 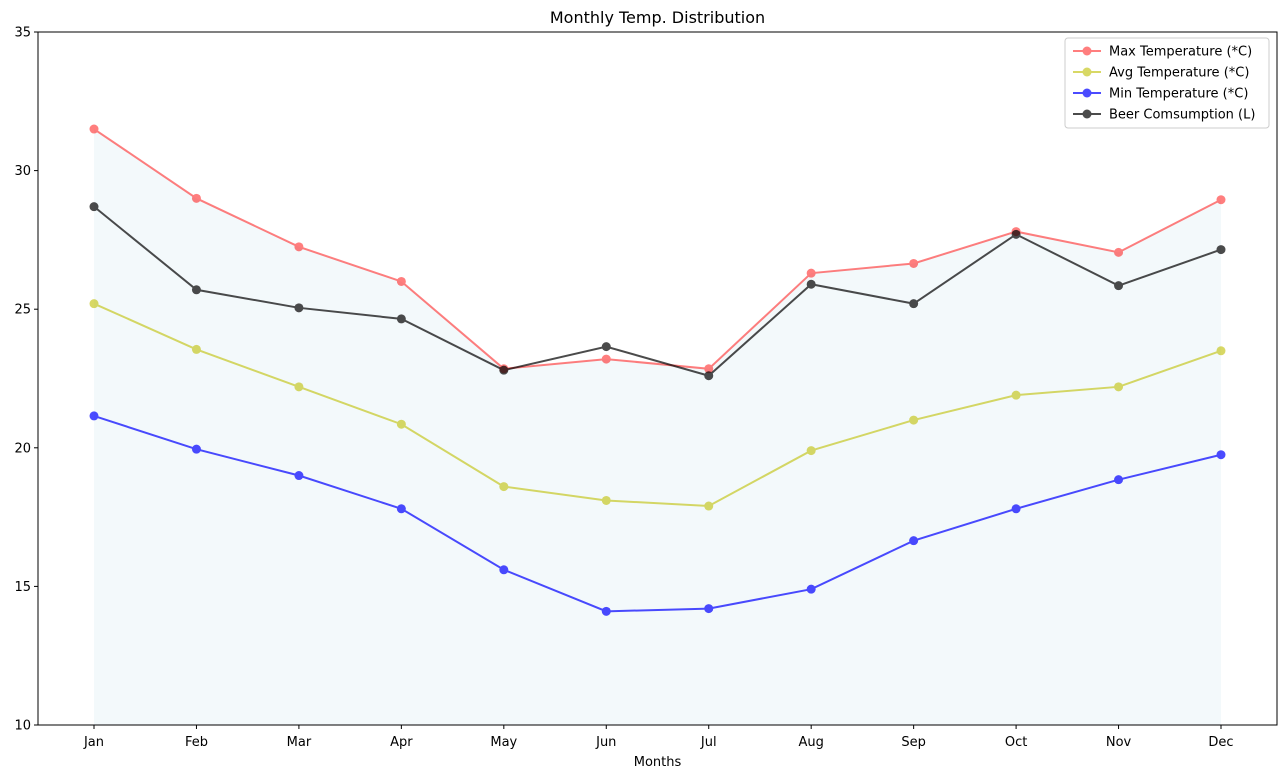 I want to click on x-tick-label: Aug, so click(x=810, y=742).